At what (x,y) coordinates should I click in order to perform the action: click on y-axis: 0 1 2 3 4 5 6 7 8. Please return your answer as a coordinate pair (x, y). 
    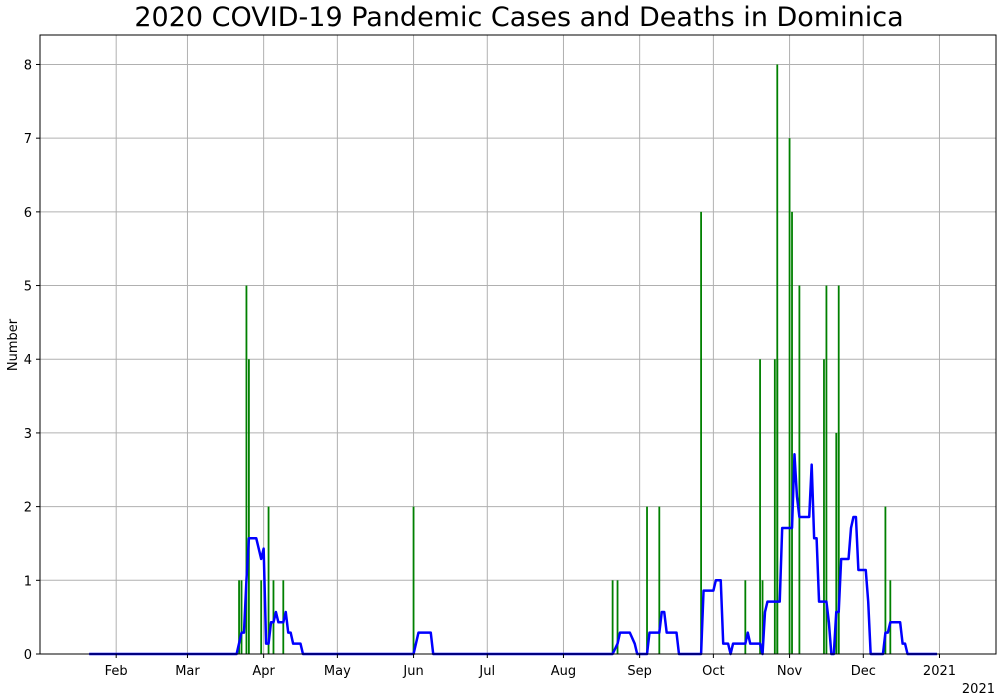
    Looking at the image, I should click on (32, 360).